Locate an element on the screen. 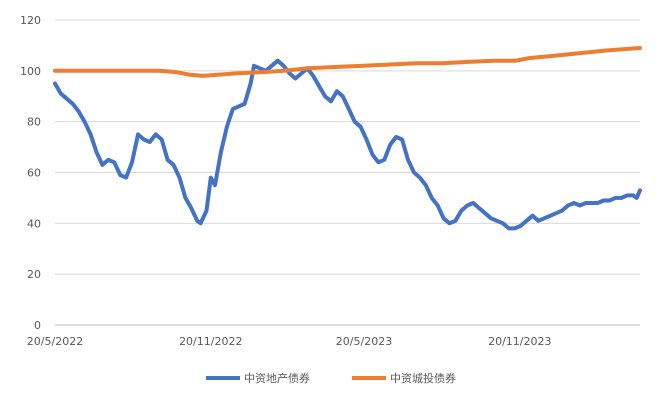 Image resolution: width=663 pixels, height=407 pixels. y-axis-ticks: 0 20 40 60 80 100 120 is located at coordinates (30, 173).